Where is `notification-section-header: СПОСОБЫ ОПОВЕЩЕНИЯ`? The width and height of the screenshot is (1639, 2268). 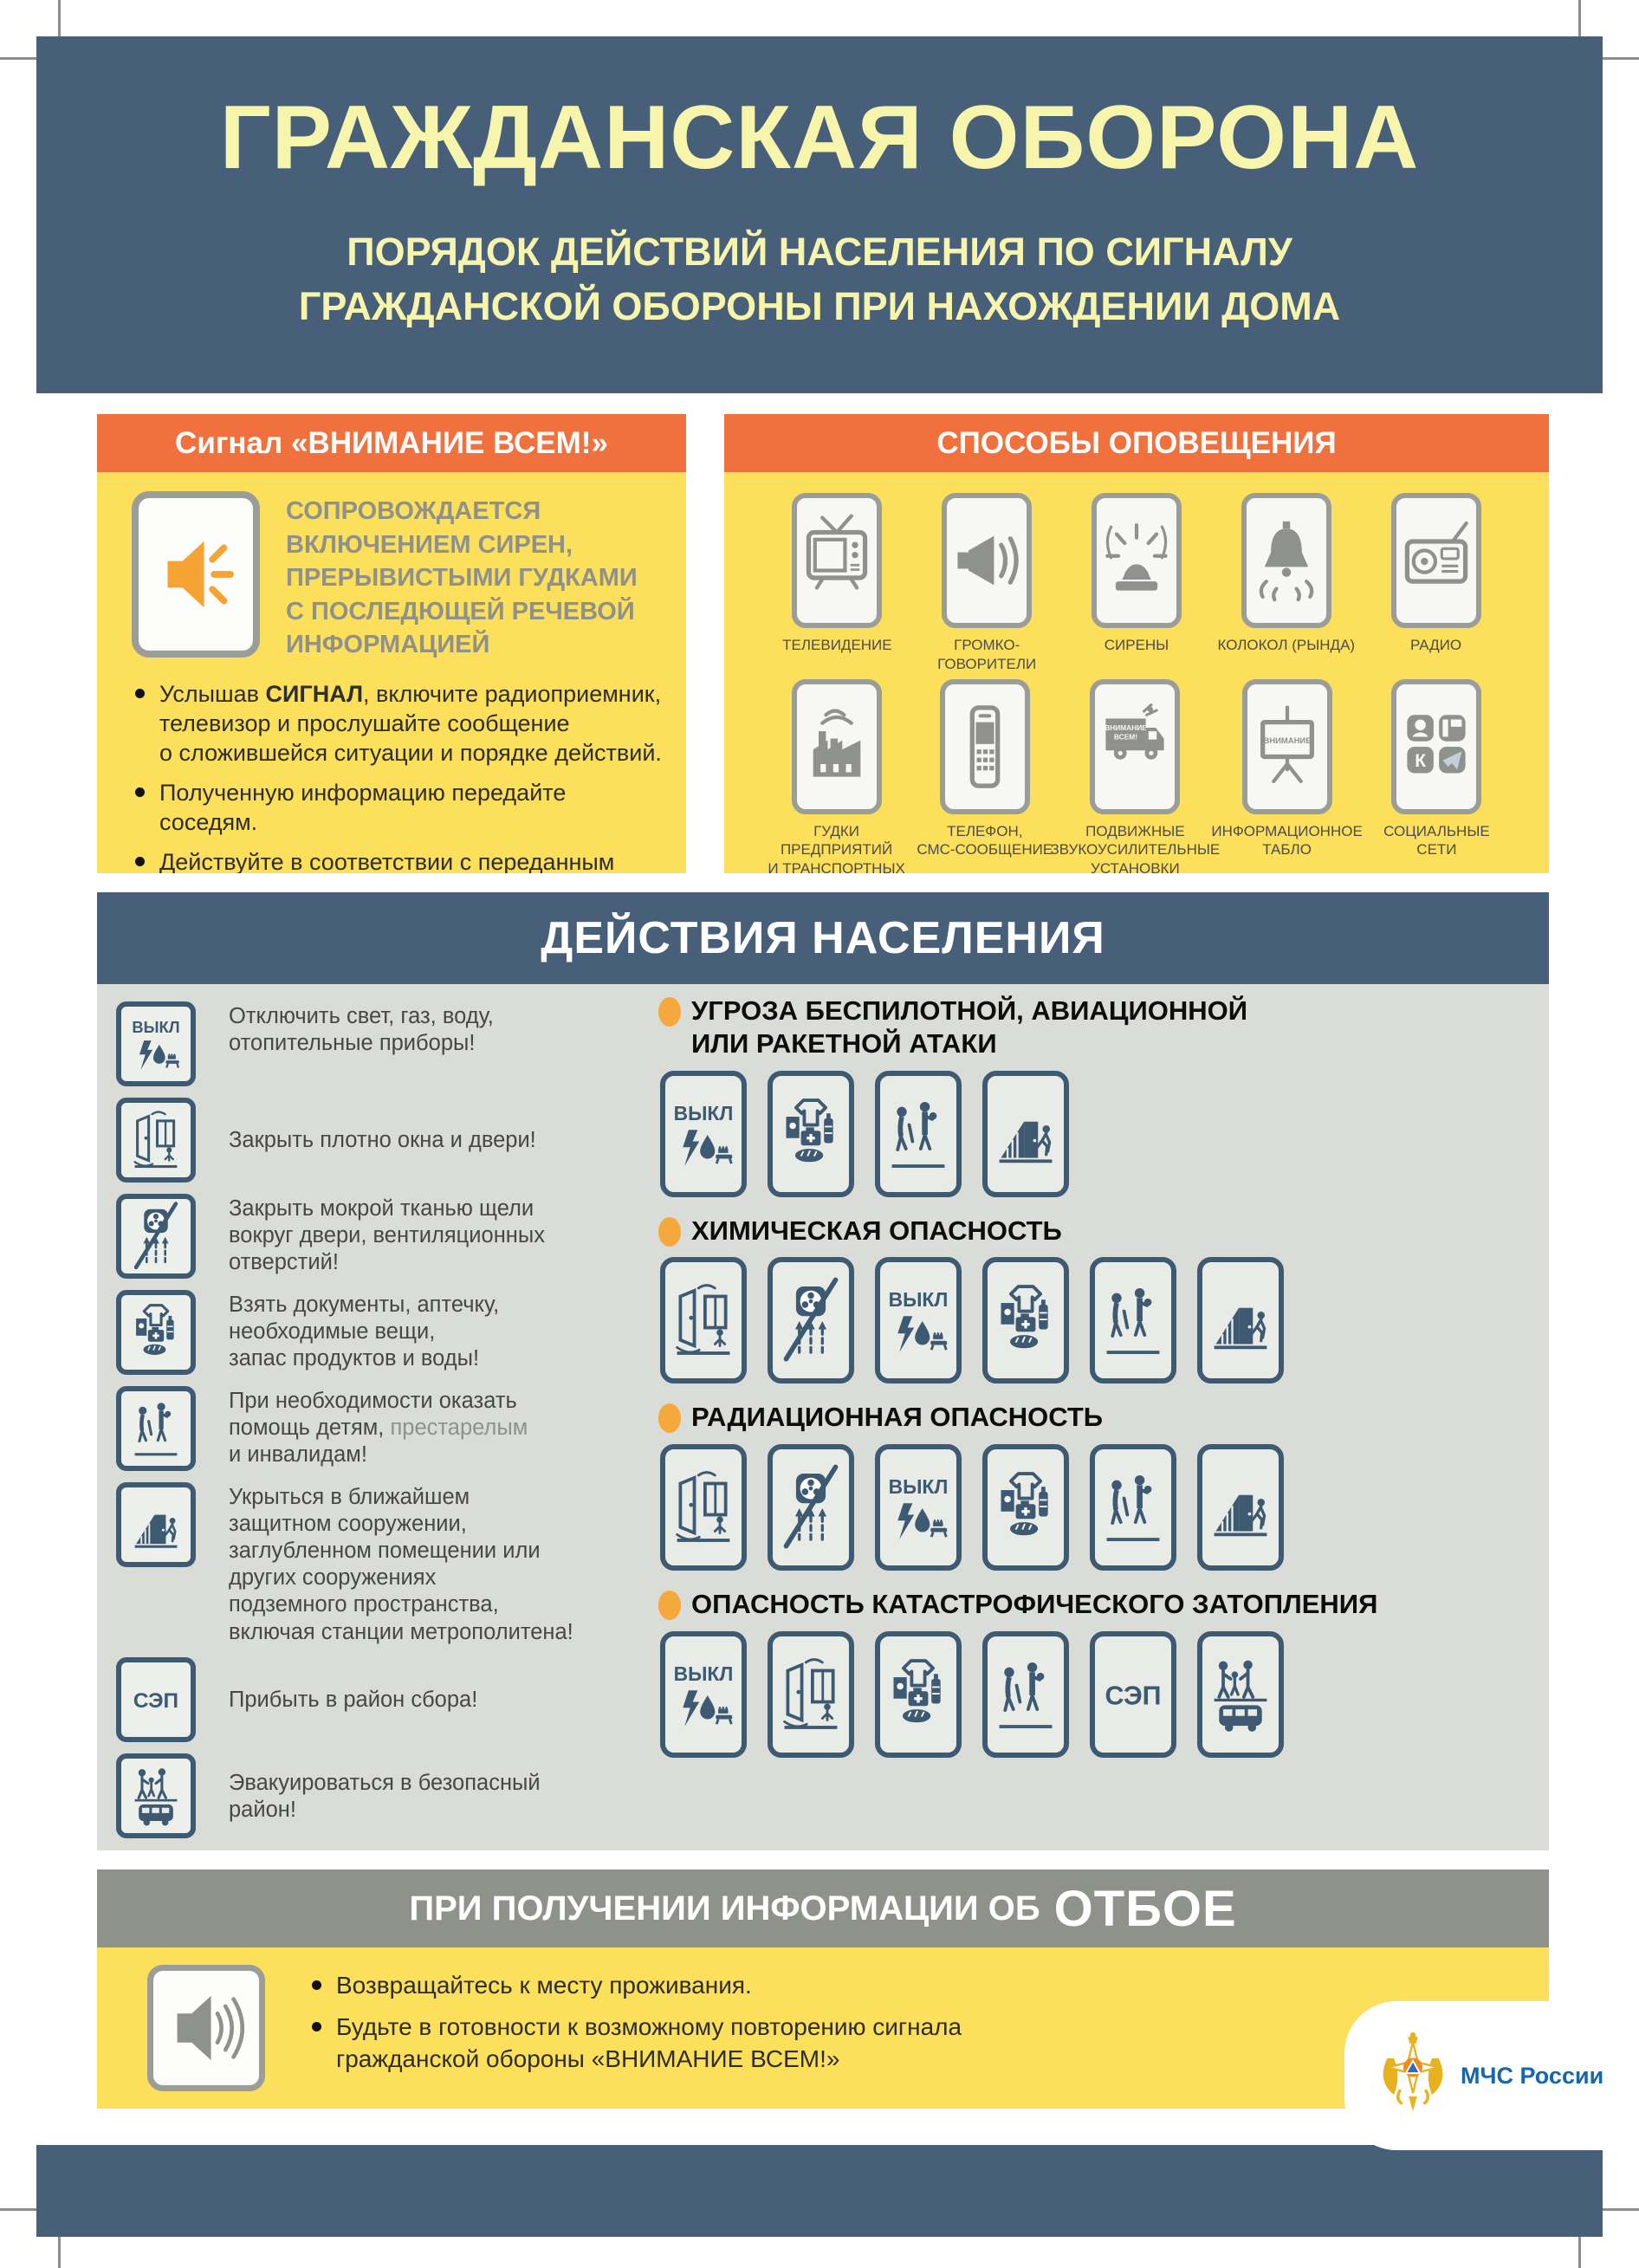 notification-section-header: СПОСОБЫ ОПОВЕЩЕНИЯ is located at coordinates (1136, 443).